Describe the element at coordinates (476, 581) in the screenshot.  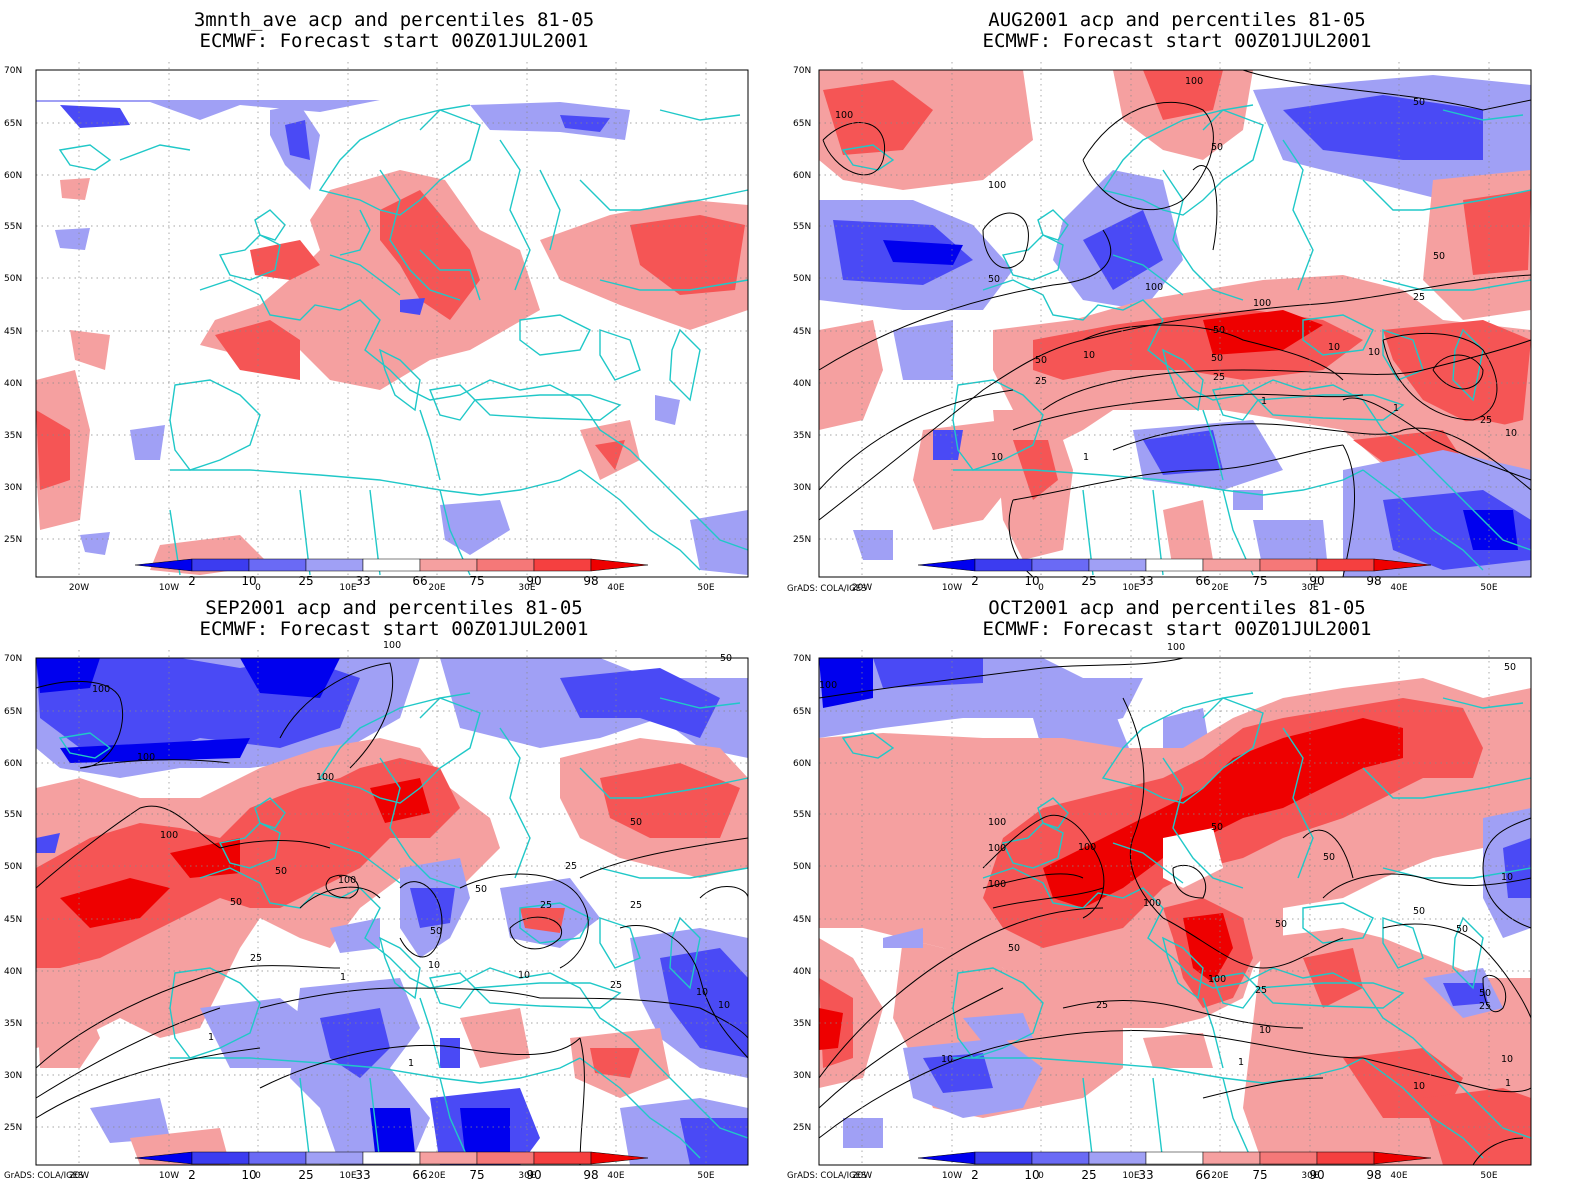
I see `svg-text: 75` at that location.